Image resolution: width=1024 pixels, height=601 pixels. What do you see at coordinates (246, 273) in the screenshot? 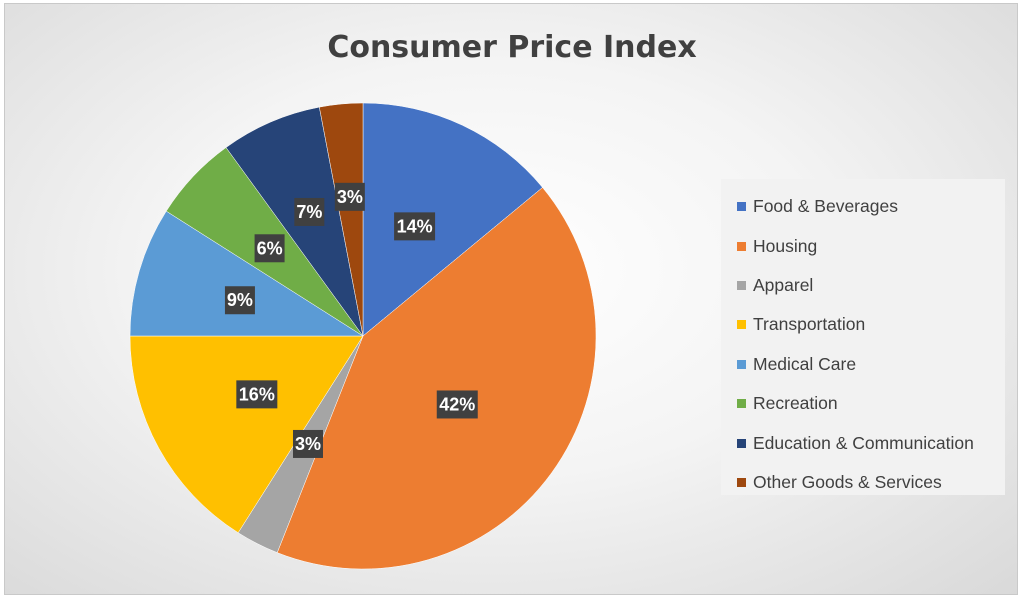
I see `pie-slice-medical-care` at bounding box center [246, 273].